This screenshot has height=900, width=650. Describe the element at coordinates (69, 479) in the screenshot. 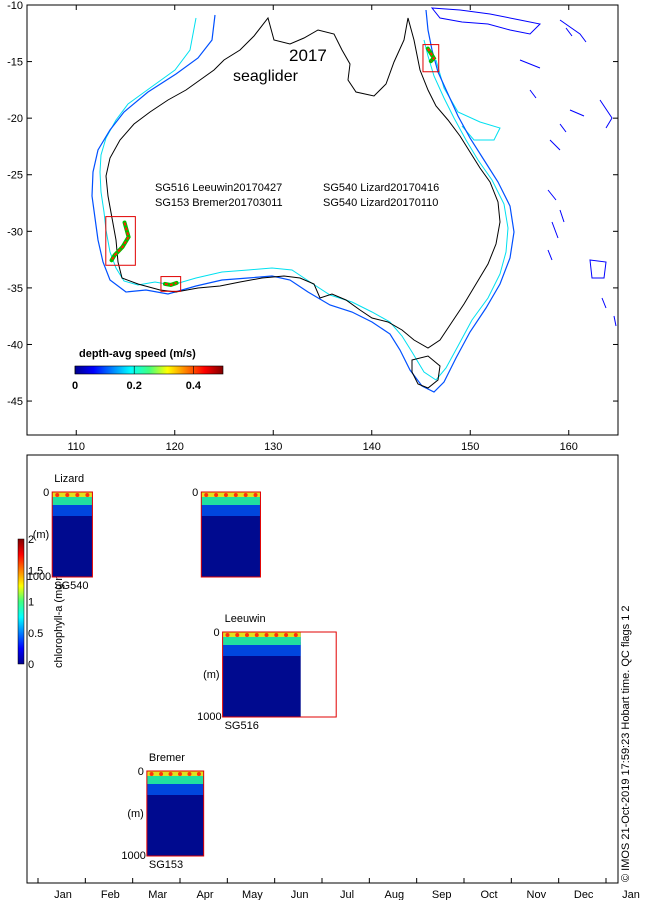

I see `section-region-label: Lizard` at that location.